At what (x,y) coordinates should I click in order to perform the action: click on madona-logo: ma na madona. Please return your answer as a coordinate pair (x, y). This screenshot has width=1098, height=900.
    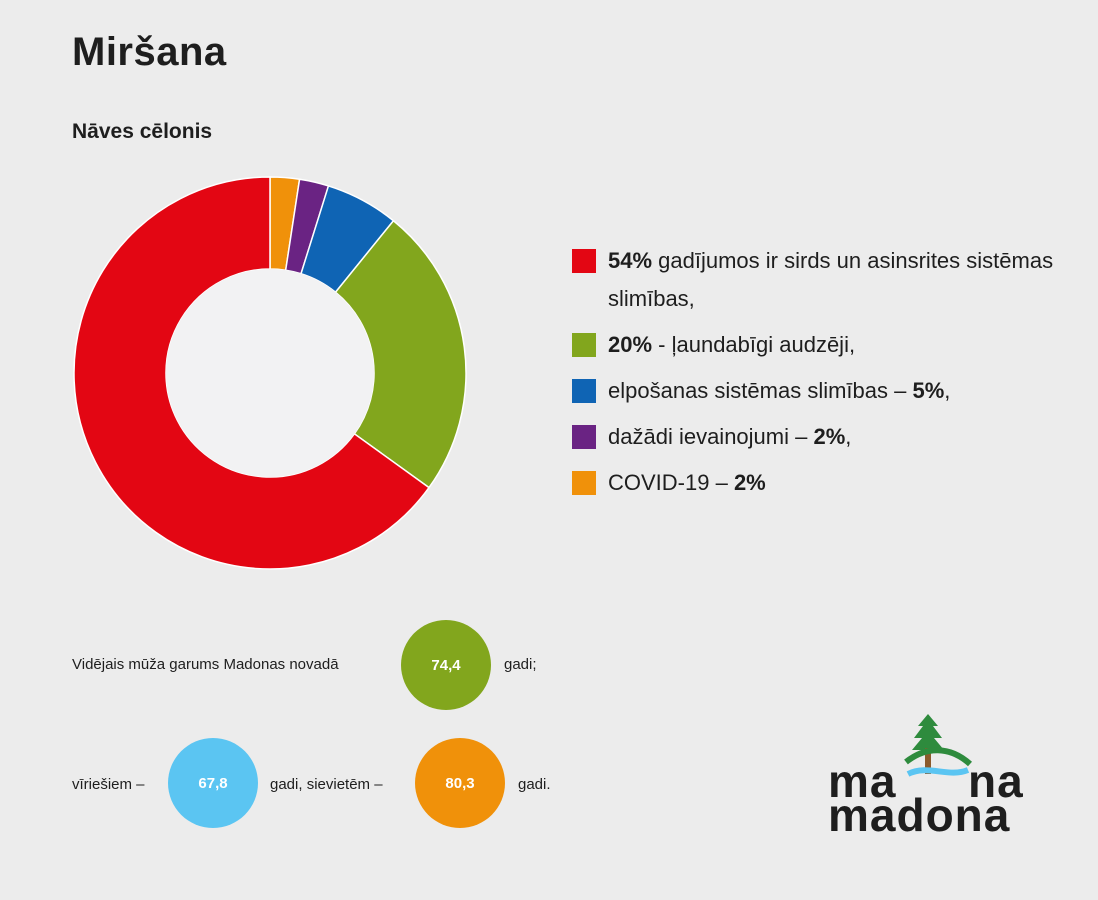
    Looking at the image, I should click on (933, 775).